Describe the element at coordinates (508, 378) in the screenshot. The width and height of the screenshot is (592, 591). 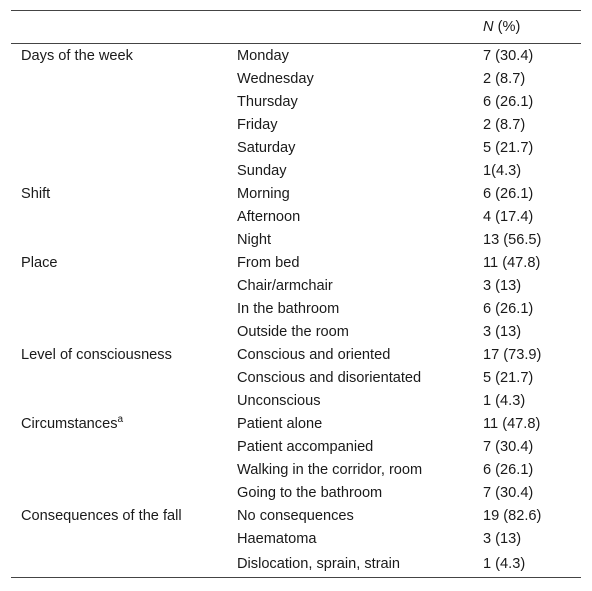
I see `row-value: 5 (21.7)` at that location.